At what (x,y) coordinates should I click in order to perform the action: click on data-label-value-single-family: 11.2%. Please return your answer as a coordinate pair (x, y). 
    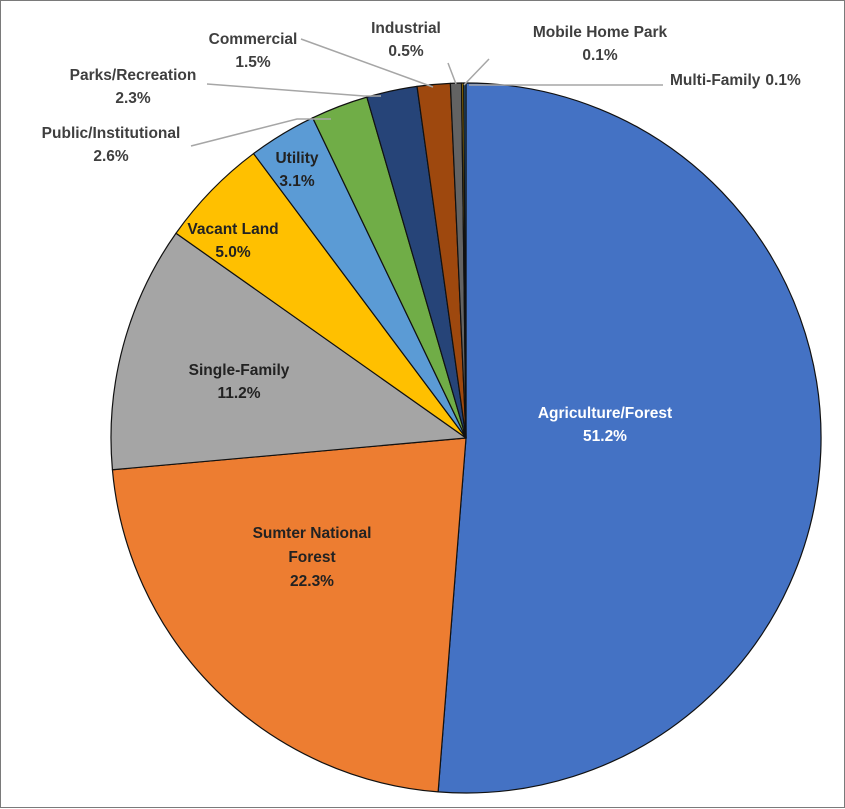
    Looking at the image, I should click on (238, 393).